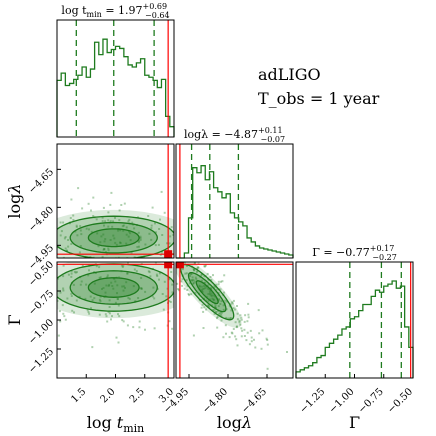 This screenshot has width=436, height=436. What do you see at coordinates (354, 253) in the screenshot?
I see `hist-title-2: Γ = −0.77+0.17 −0.27` at bounding box center [354, 253].